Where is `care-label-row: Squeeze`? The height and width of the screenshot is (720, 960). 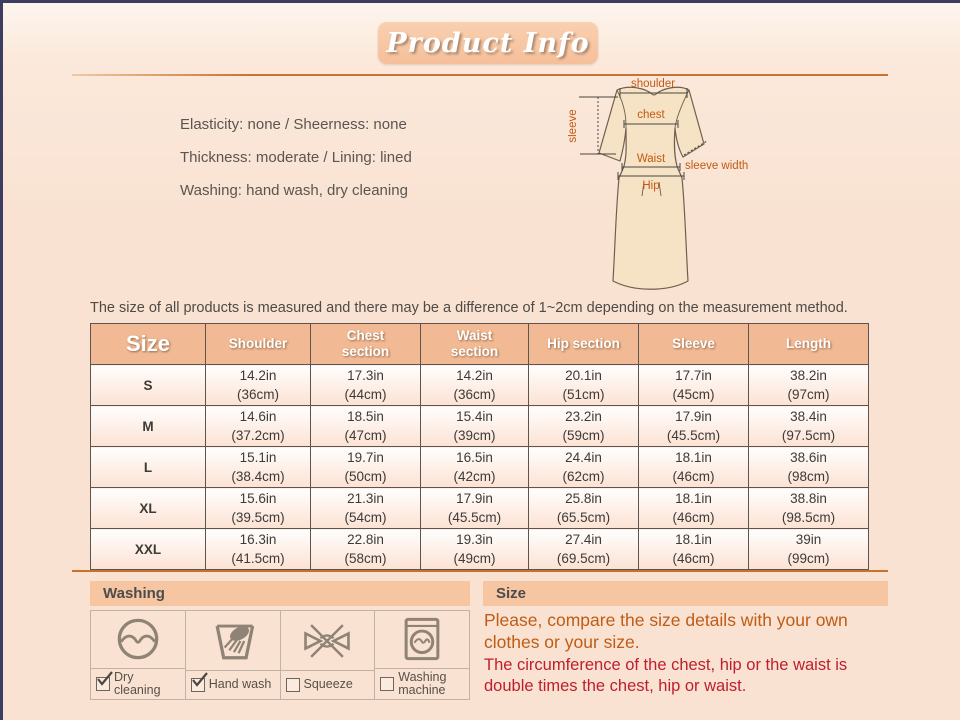 care-label-row: Squeeze is located at coordinates (327, 684).